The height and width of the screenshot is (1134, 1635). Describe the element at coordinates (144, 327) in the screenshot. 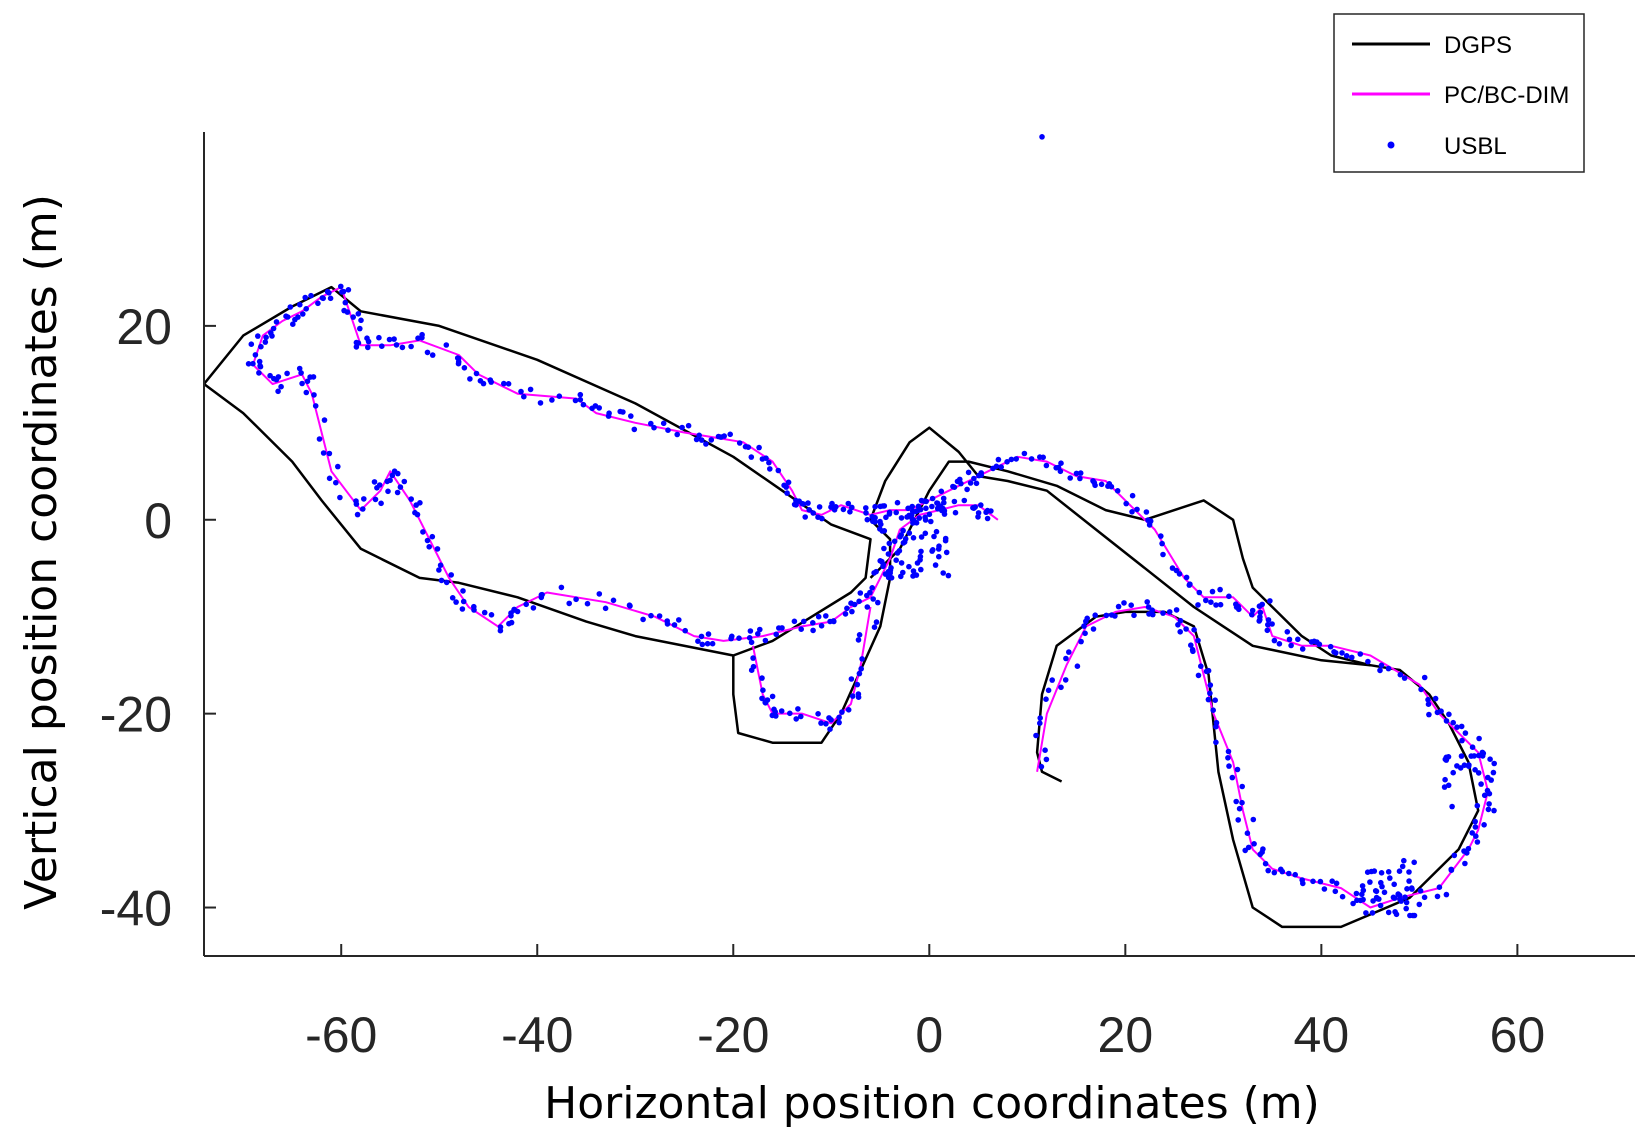

I see `y-tick-label: 20` at that location.